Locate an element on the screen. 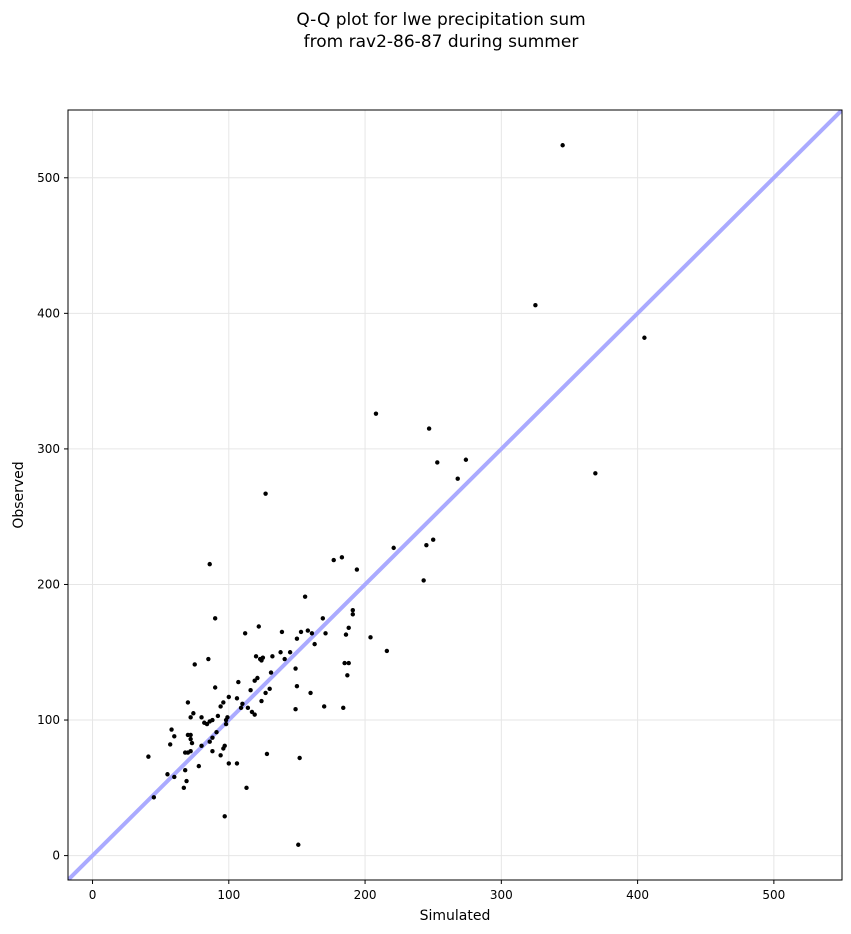  x-tick-label: 500 is located at coordinates (773, 895).